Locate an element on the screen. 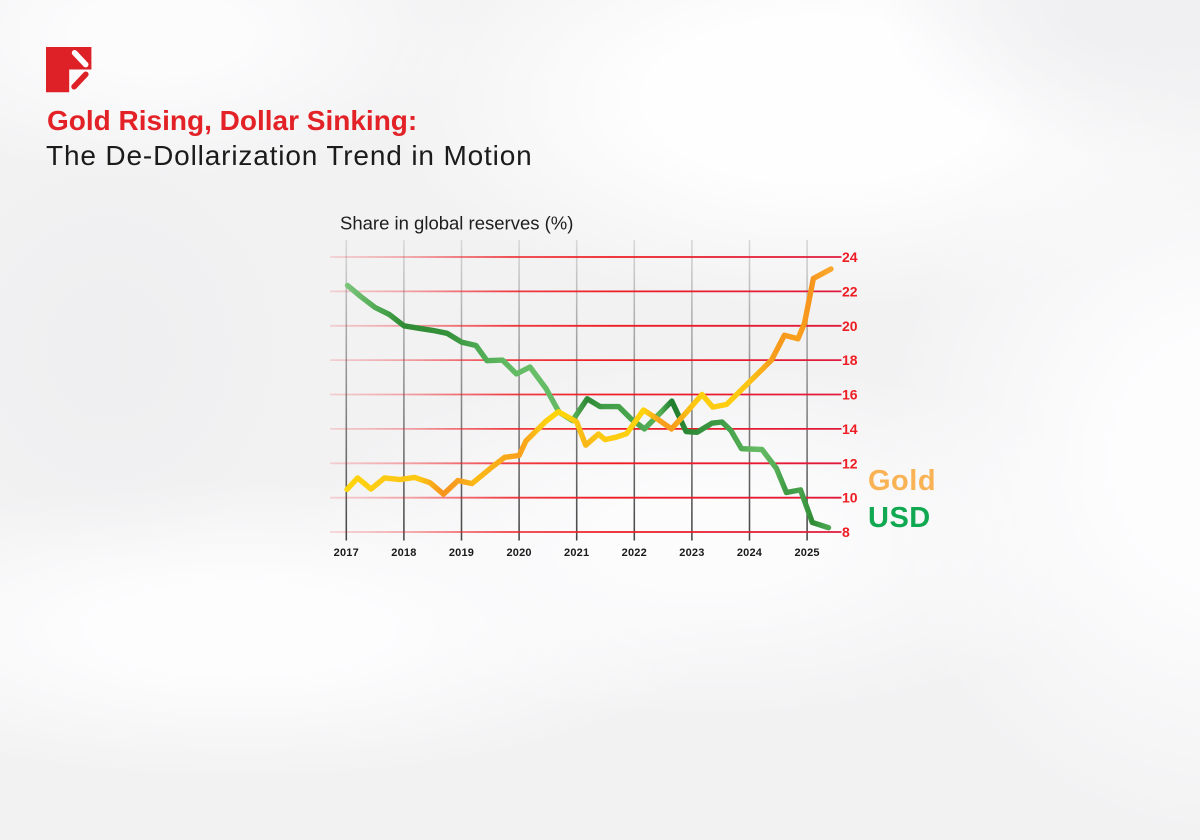 This screenshot has height=840, width=1200. svg-text: 10 is located at coordinates (850, 498).